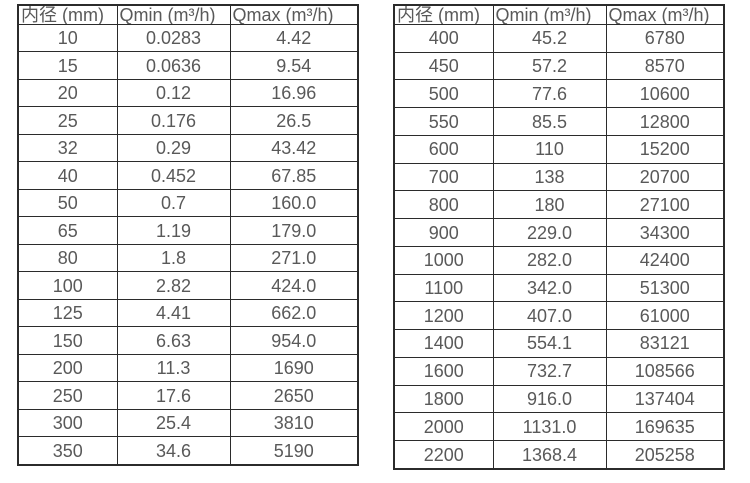  What do you see at coordinates (67, 340) in the screenshot?
I see `cell-diameter: 150` at bounding box center [67, 340].